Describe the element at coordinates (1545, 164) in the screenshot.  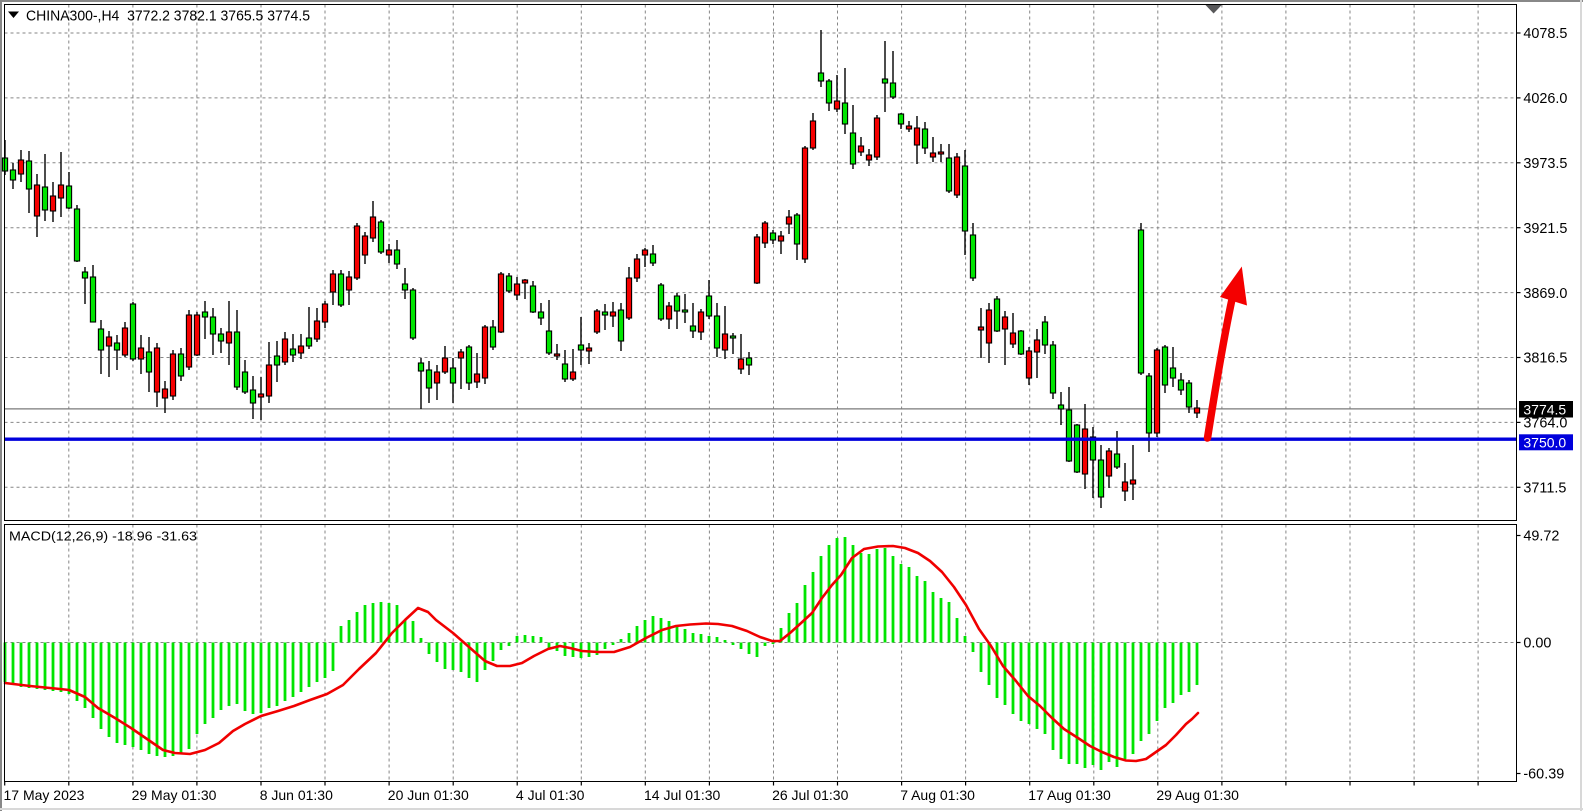
I see `svg-text: 3973.5` at that location.